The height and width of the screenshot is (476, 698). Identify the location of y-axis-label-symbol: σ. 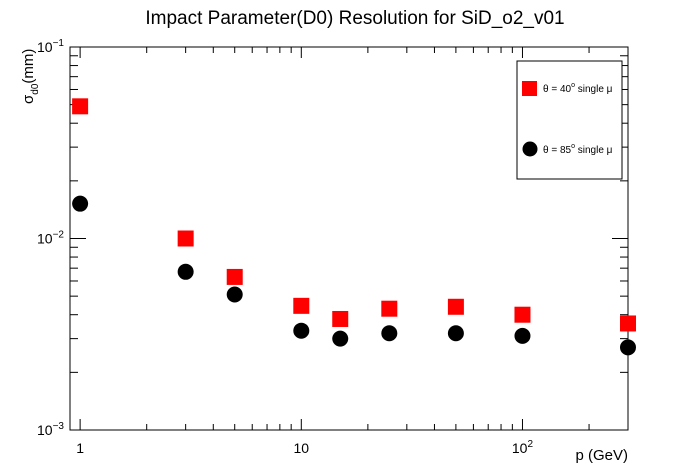
(28, 99).